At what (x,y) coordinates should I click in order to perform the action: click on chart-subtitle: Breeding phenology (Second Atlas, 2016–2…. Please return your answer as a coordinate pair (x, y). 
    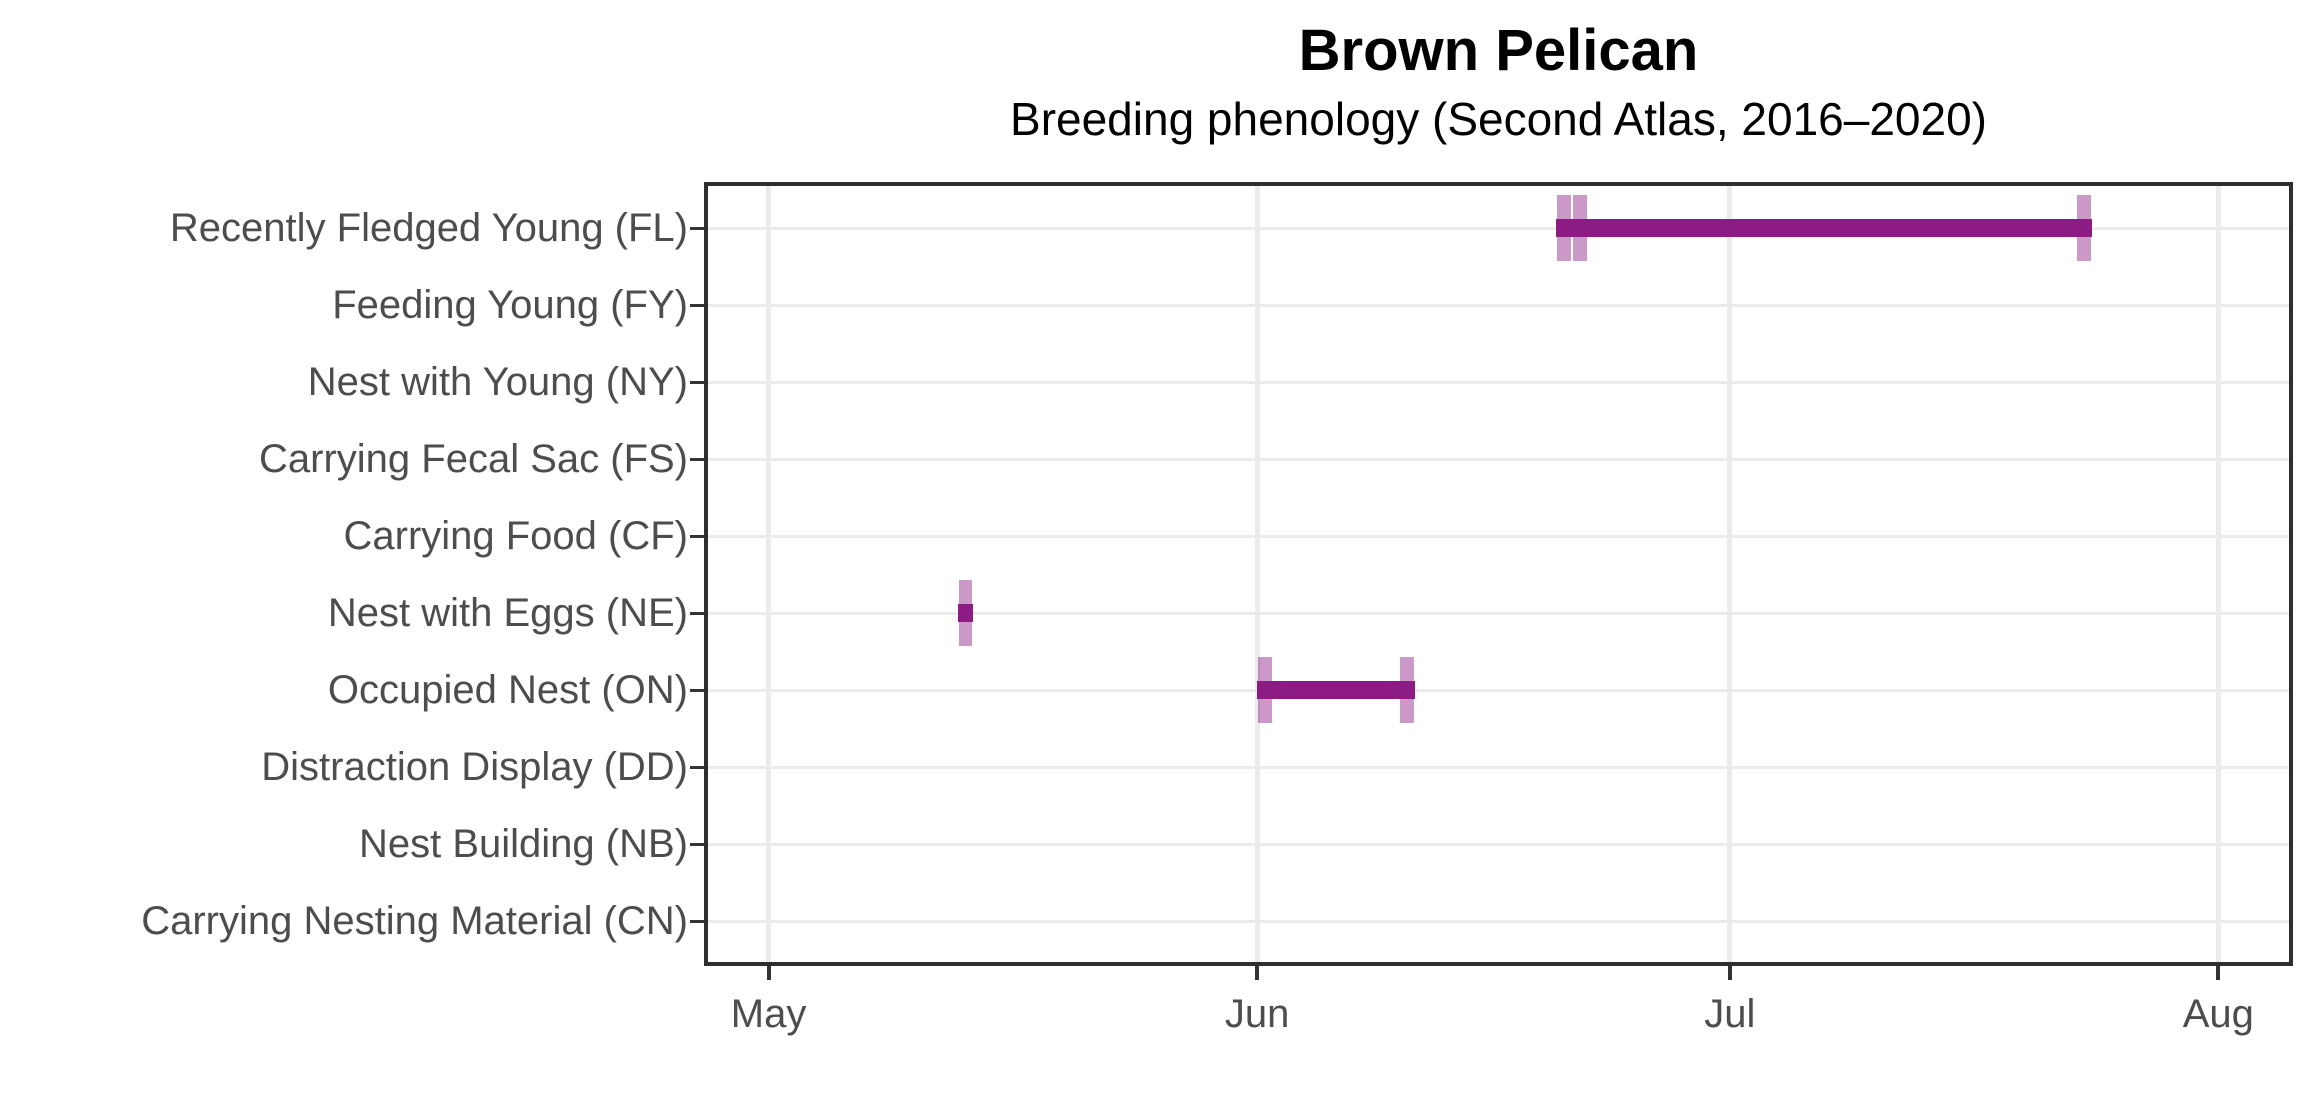
    Looking at the image, I should click on (1498, 119).